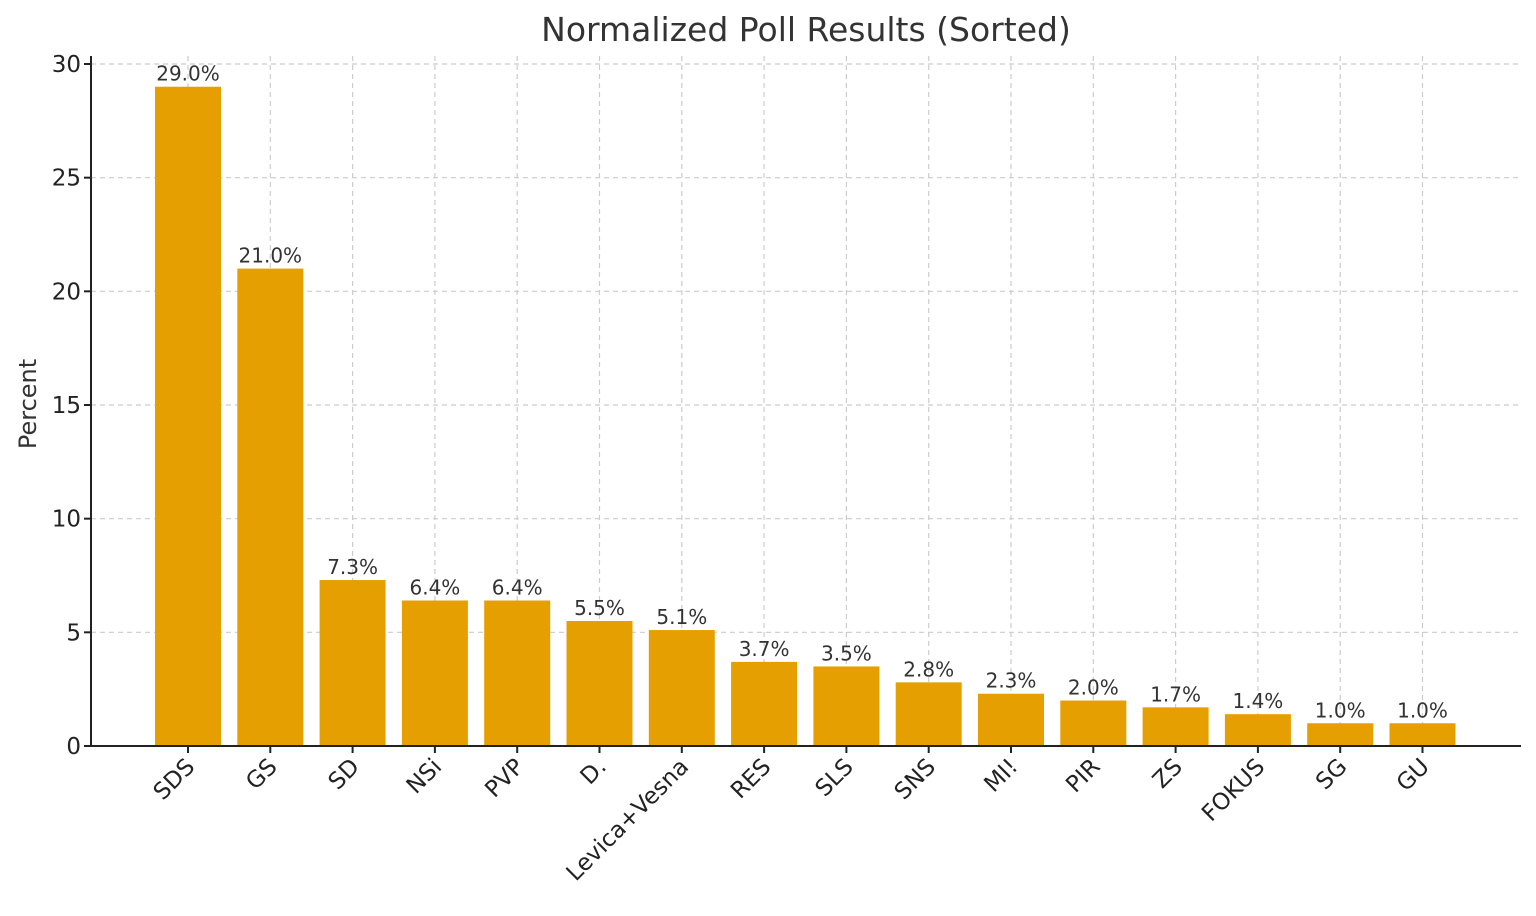  I want to click on x-tick-label-10: MI!, so click(1002, 776).